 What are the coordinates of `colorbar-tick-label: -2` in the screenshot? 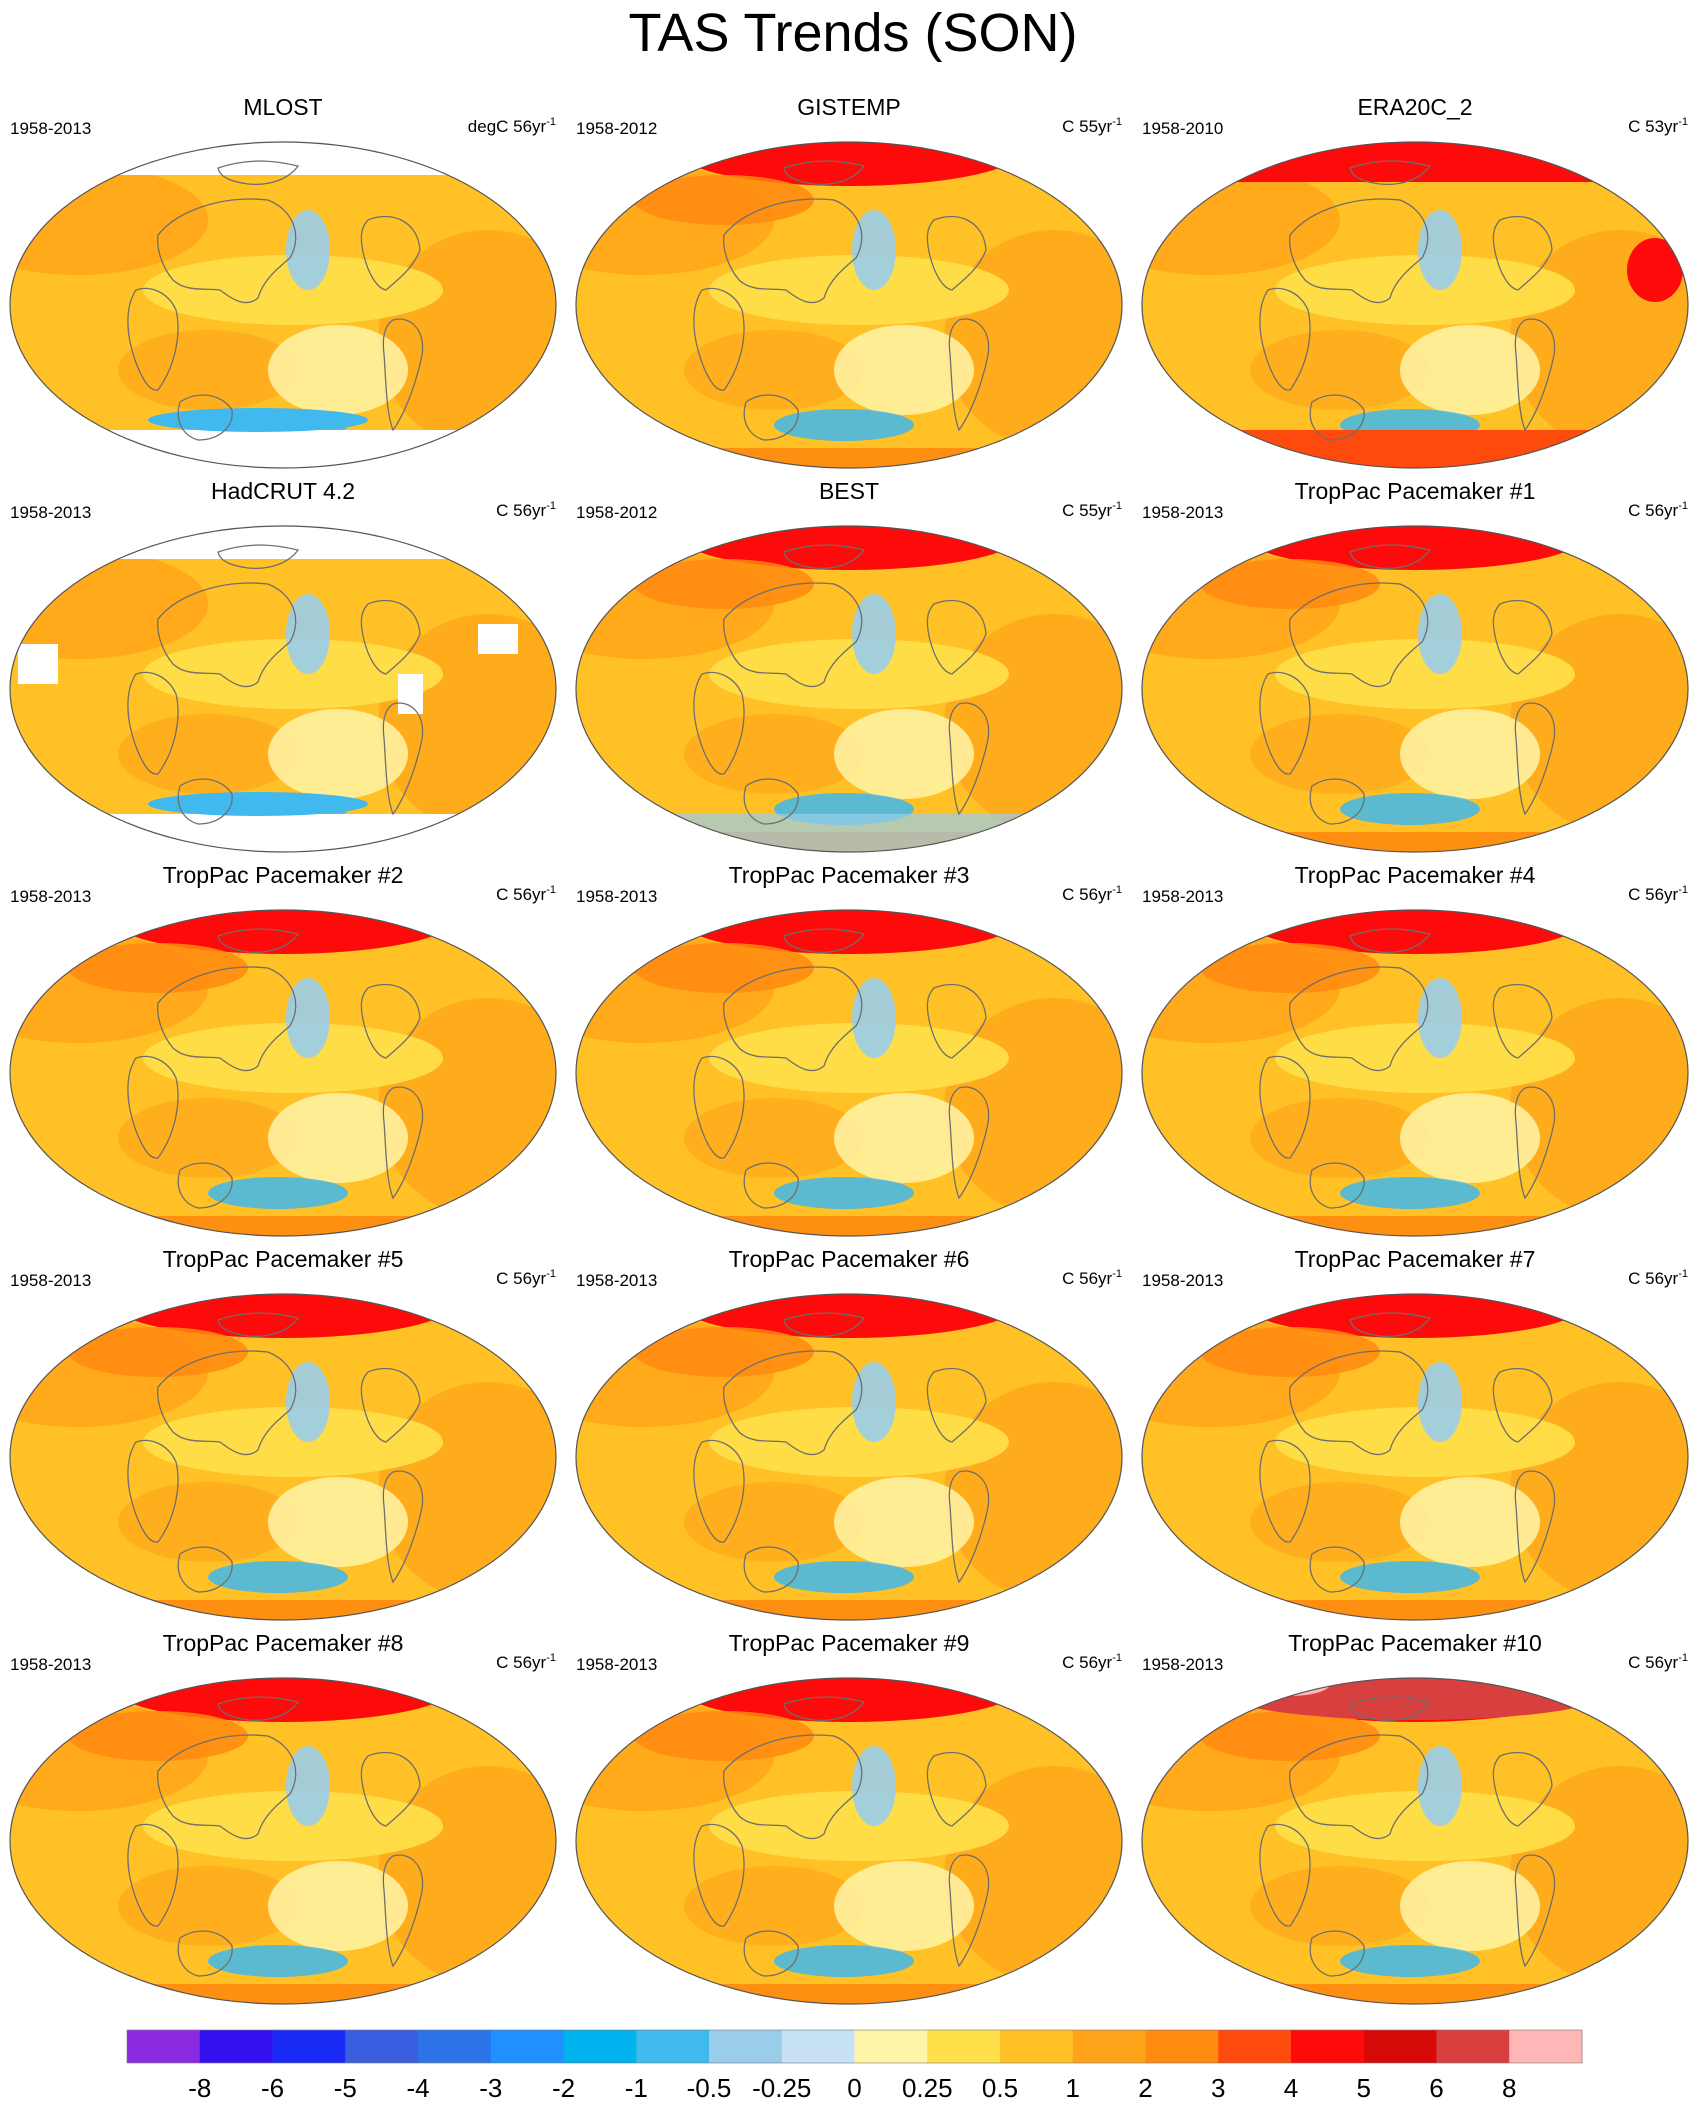 It's located at (563, 2088).